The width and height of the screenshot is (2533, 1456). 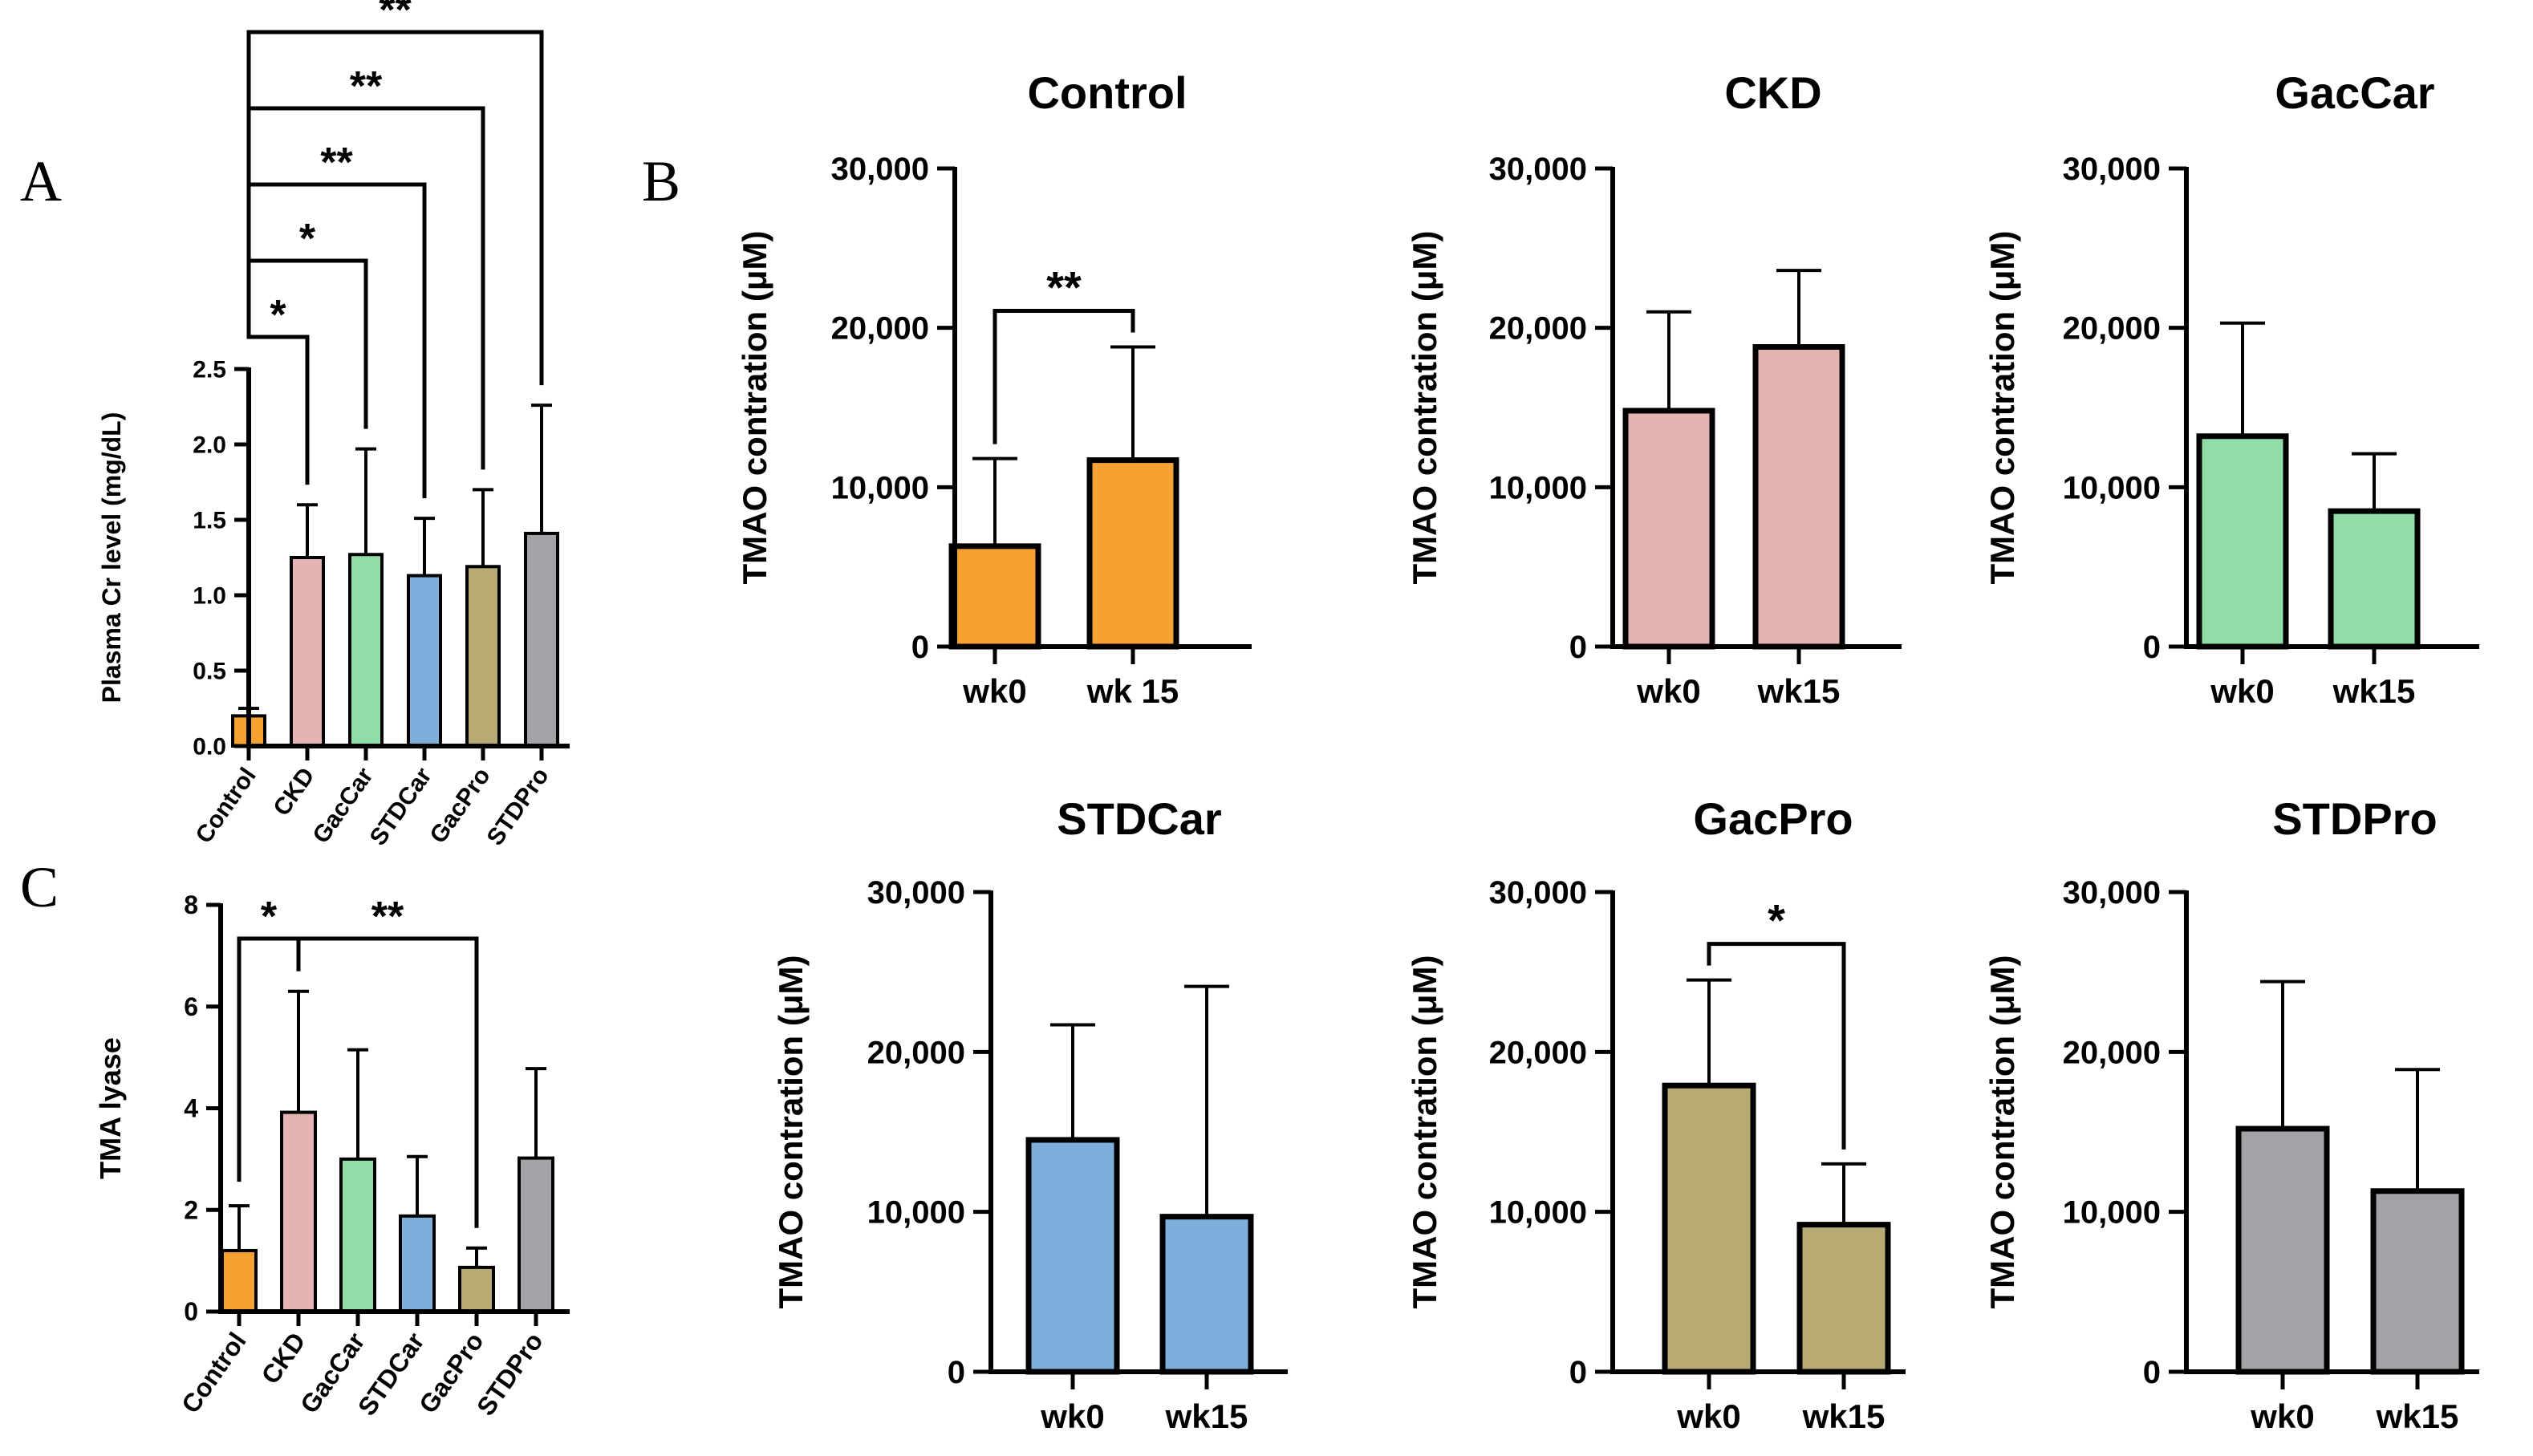 I want to click on panel-label-b: B, so click(x=661, y=181).